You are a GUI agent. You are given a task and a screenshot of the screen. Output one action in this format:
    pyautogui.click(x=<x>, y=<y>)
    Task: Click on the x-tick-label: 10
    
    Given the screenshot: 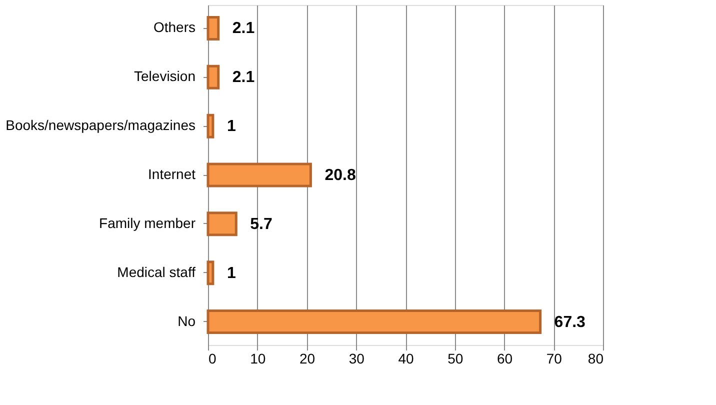 What is the action you would take?
    pyautogui.click(x=258, y=358)
    